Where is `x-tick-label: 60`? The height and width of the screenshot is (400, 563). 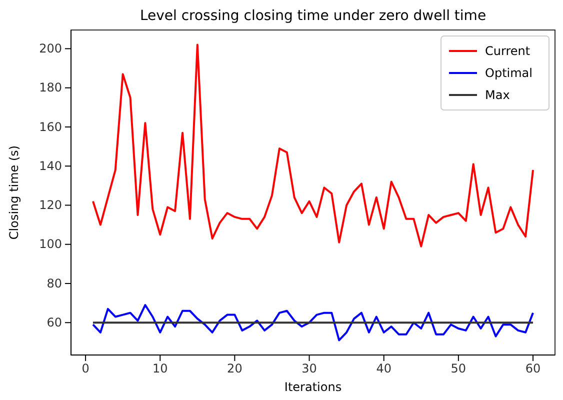
x-tick-label: 60 is located at coordinates (533, 369).